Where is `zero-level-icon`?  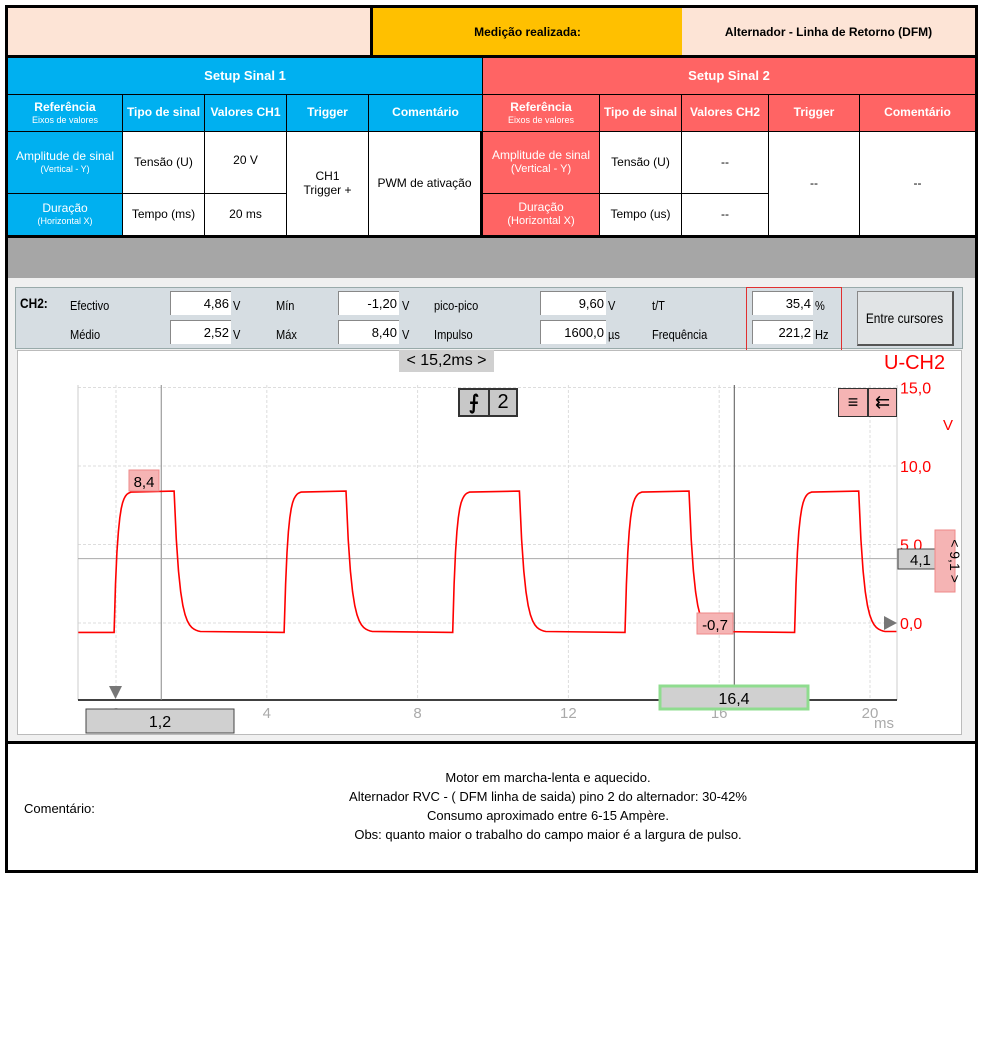
zero-level-icon is located at coordinates (890, 623).